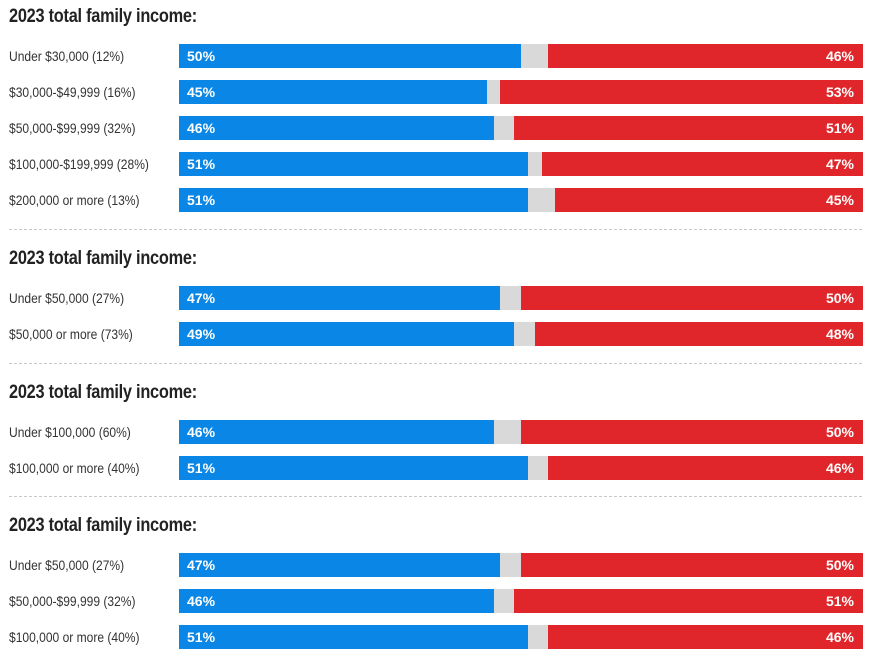 The image size is (872, 661). Describe the element at coordinates (698, 334) in the screenshot. I see `republican-bar: 48%` at that location.